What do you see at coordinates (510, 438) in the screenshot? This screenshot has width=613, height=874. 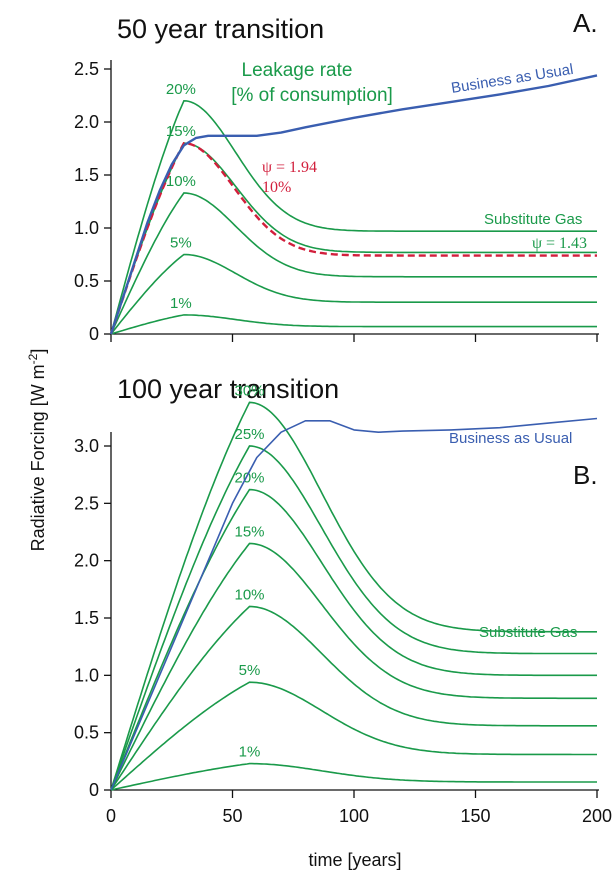 I see `panel-b-business-label: Business as Usual` at bounding box center [510, 438].